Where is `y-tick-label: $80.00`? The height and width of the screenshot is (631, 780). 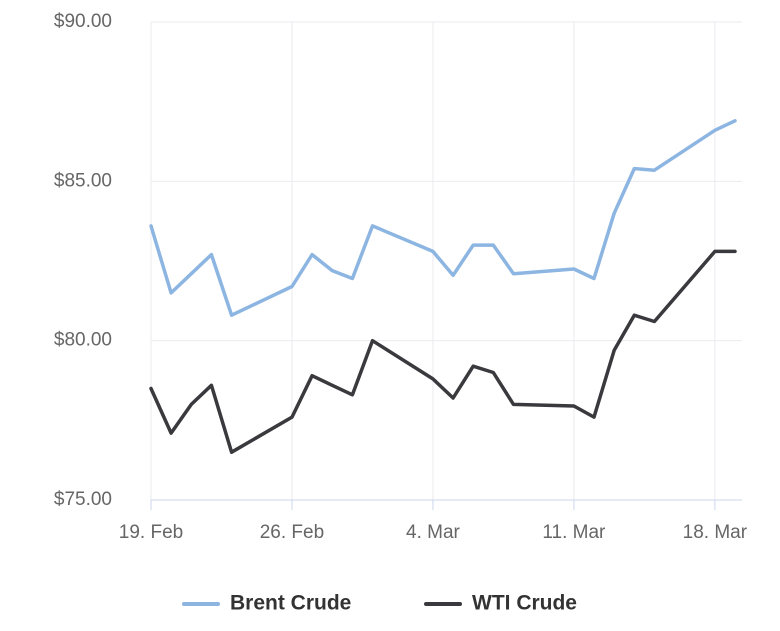 y-tick-label: $80.00 is located at coordinates (83, 340).